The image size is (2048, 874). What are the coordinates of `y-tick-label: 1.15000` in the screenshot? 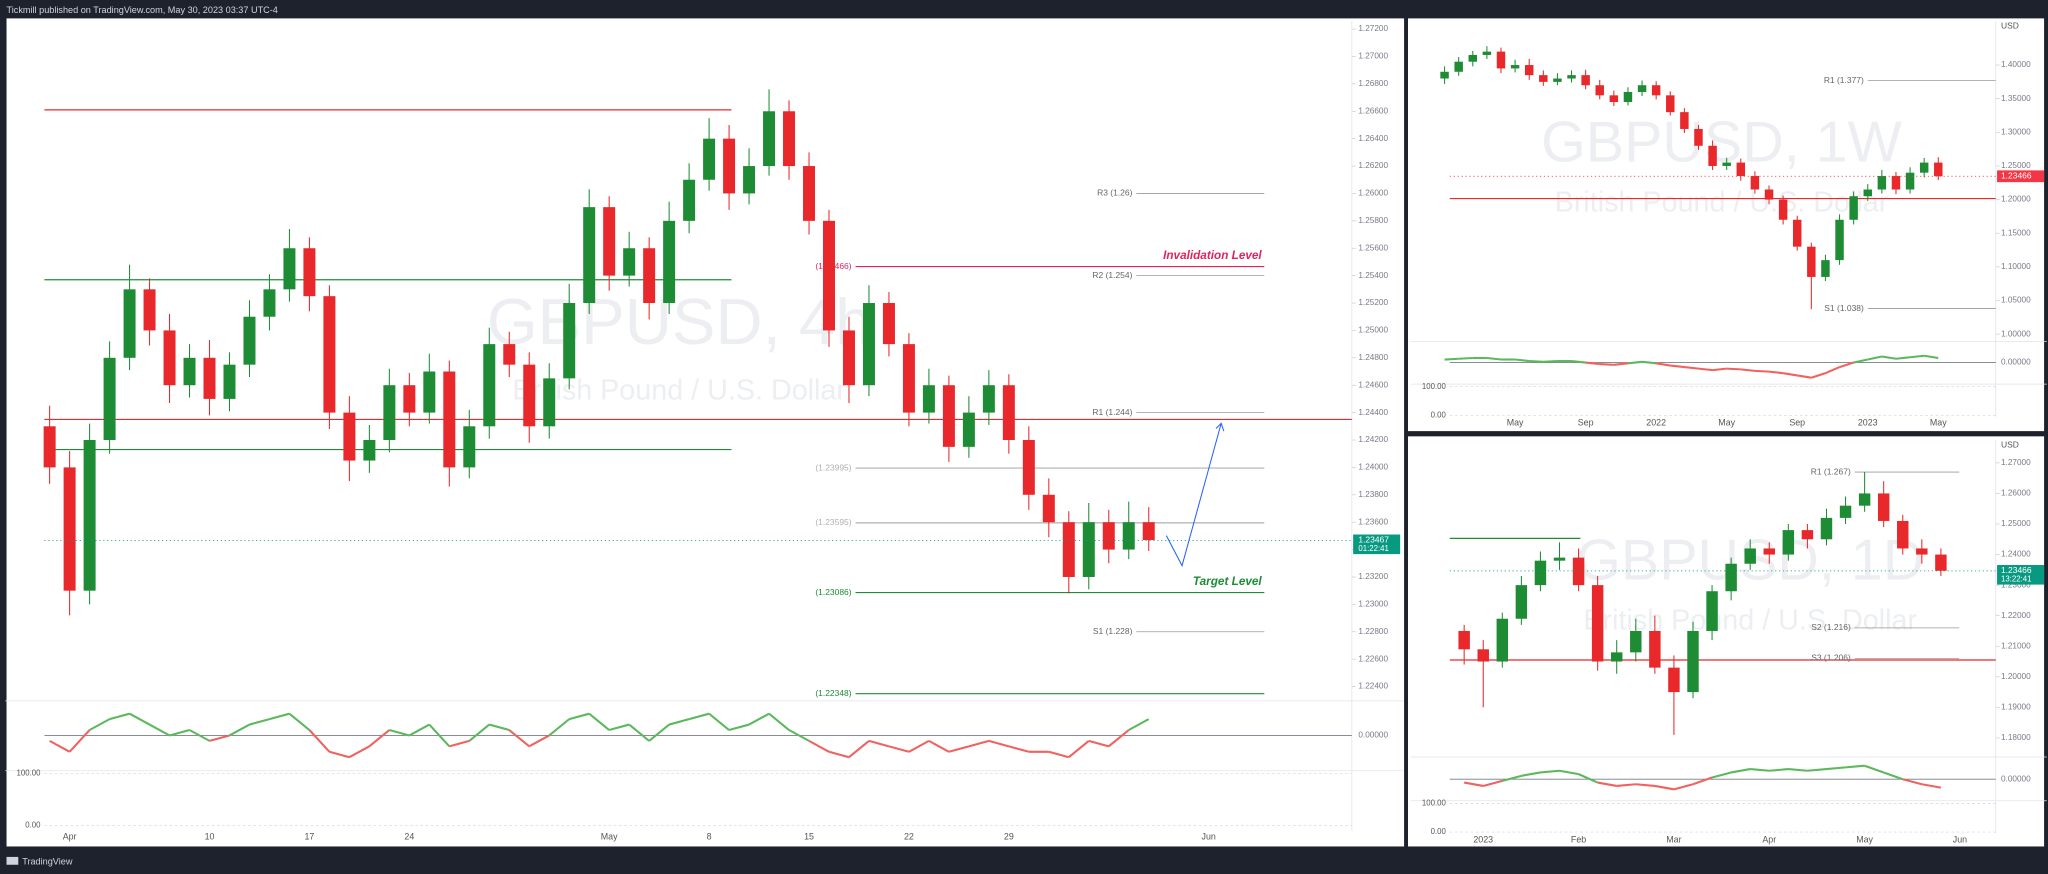 It's located at (2016, 232).